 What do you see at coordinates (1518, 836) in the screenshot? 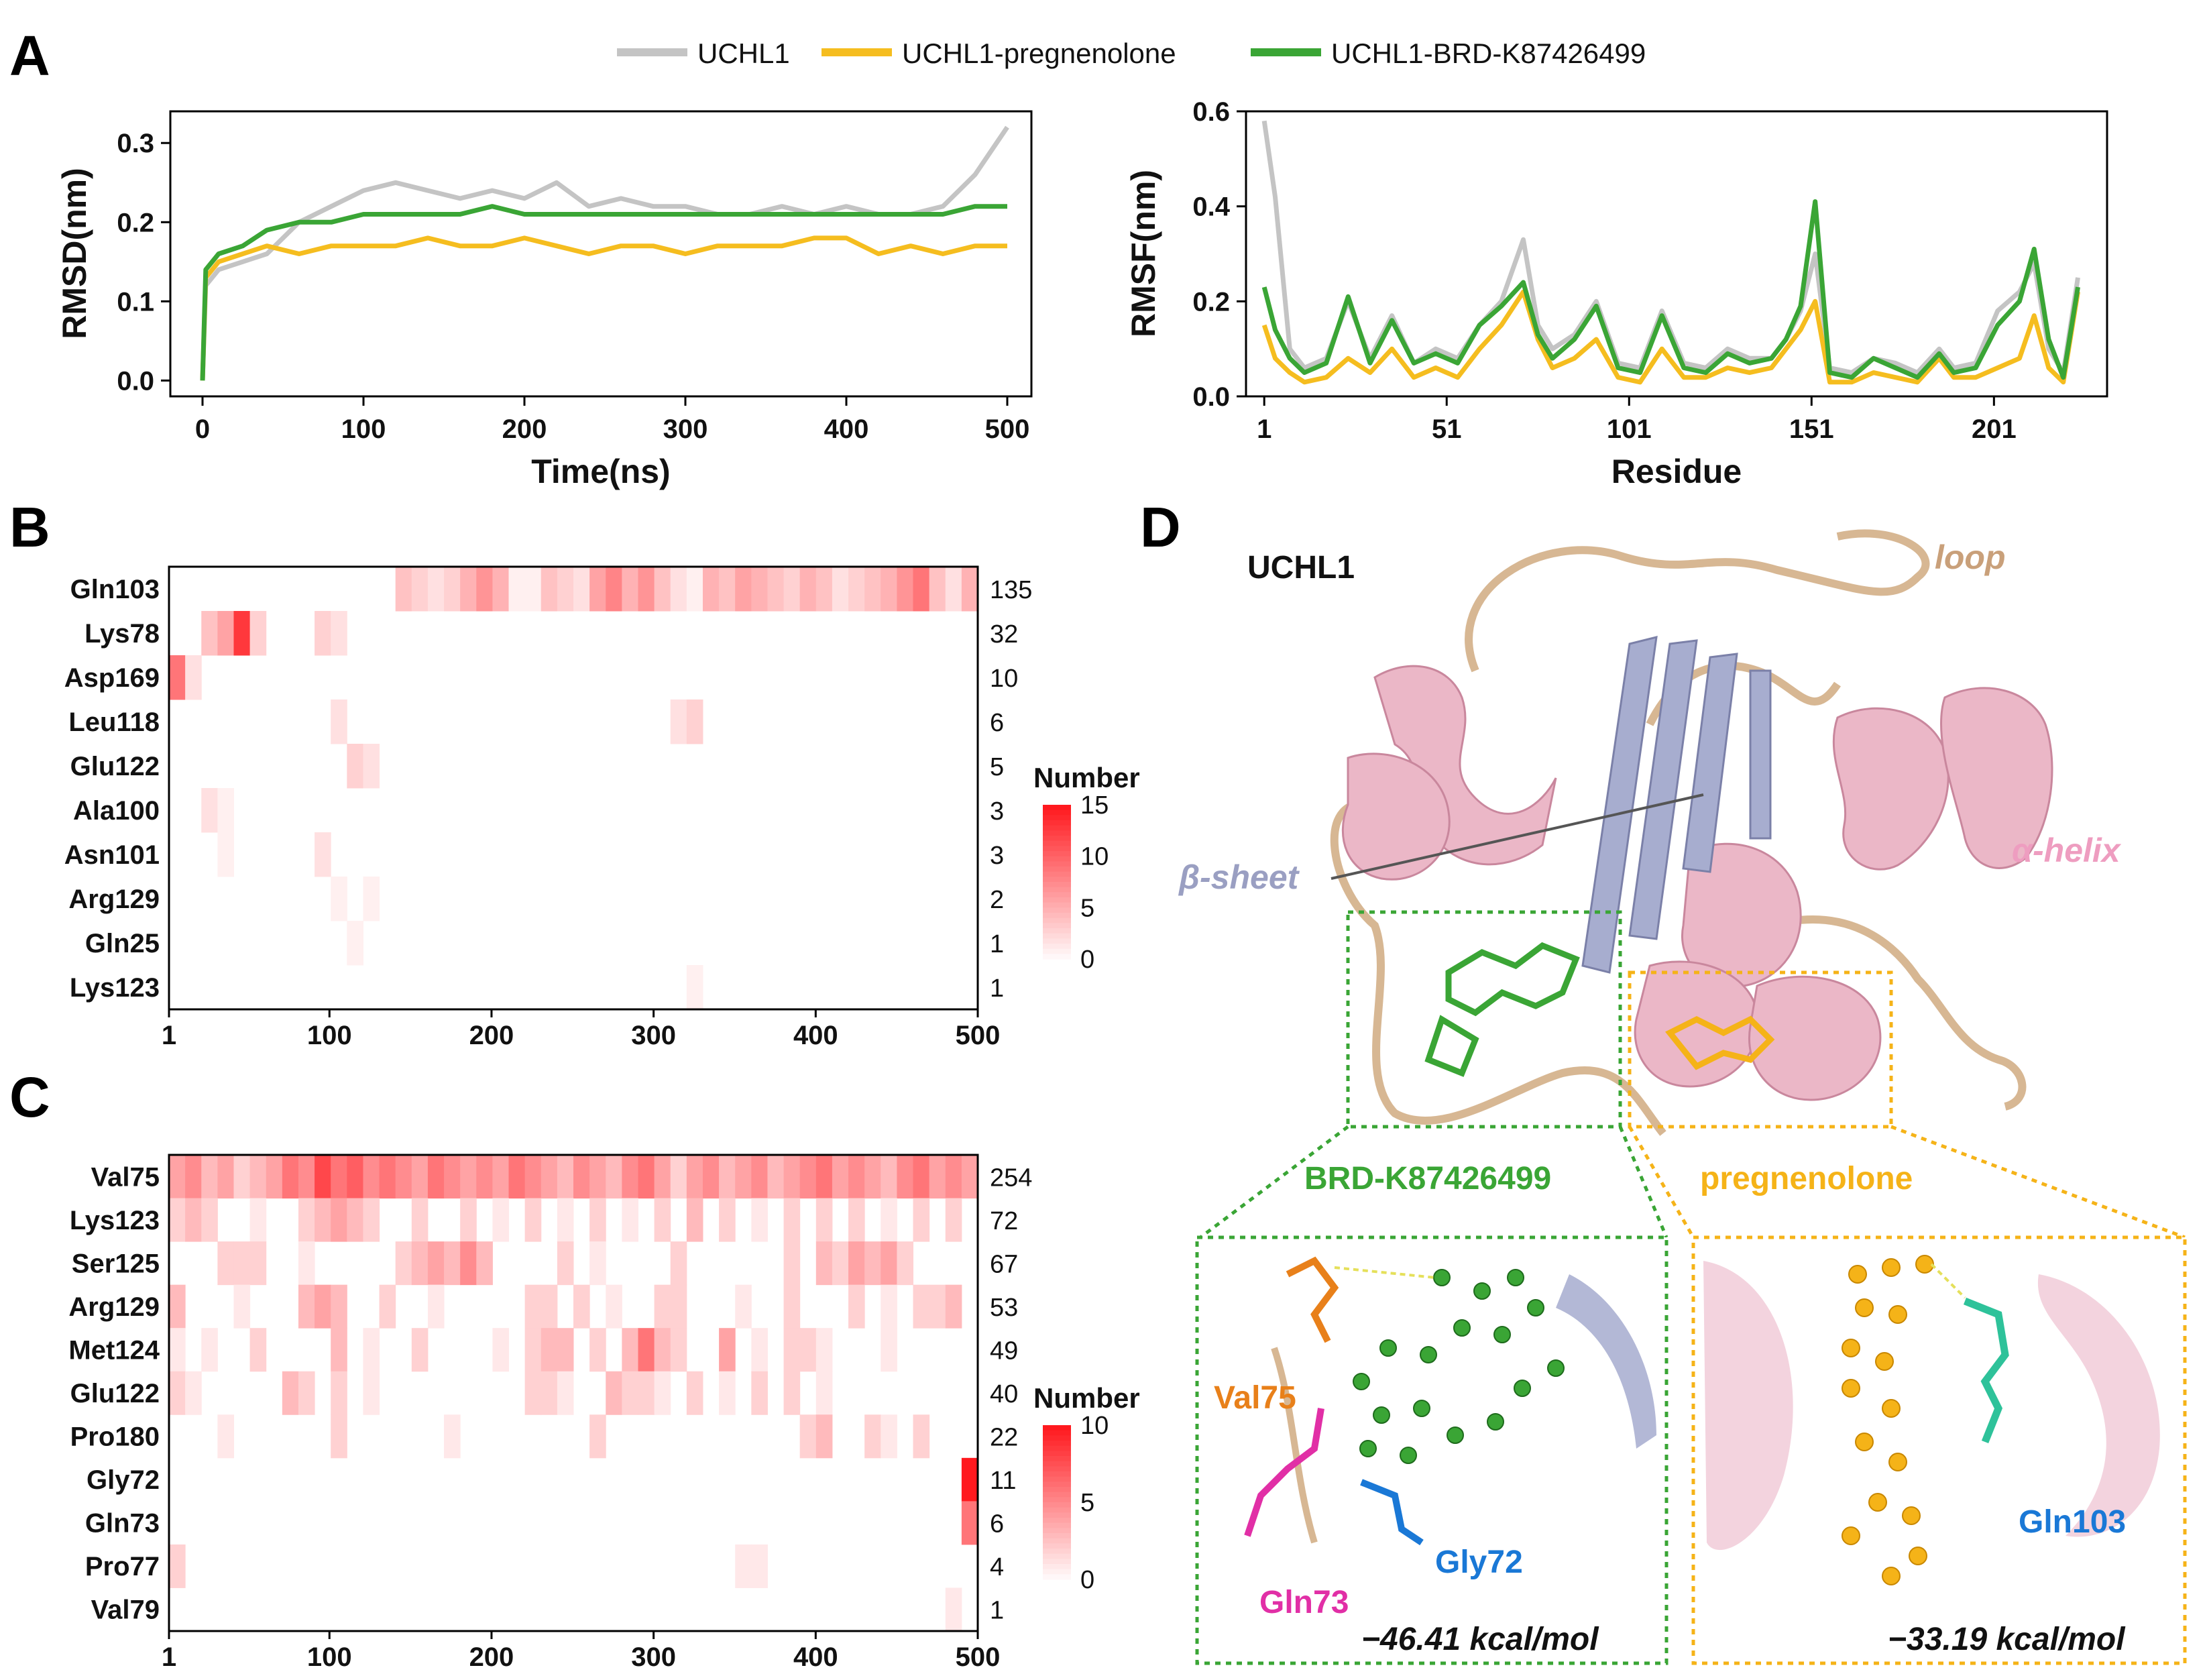
I see `sheet-leader-line` at bounding box center [1518, 836].